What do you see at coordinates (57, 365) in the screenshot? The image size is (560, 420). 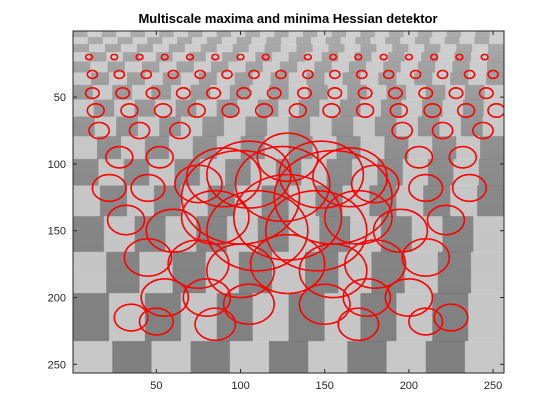 I see `y-tick-label: 250` at bounding box center [57, 365].